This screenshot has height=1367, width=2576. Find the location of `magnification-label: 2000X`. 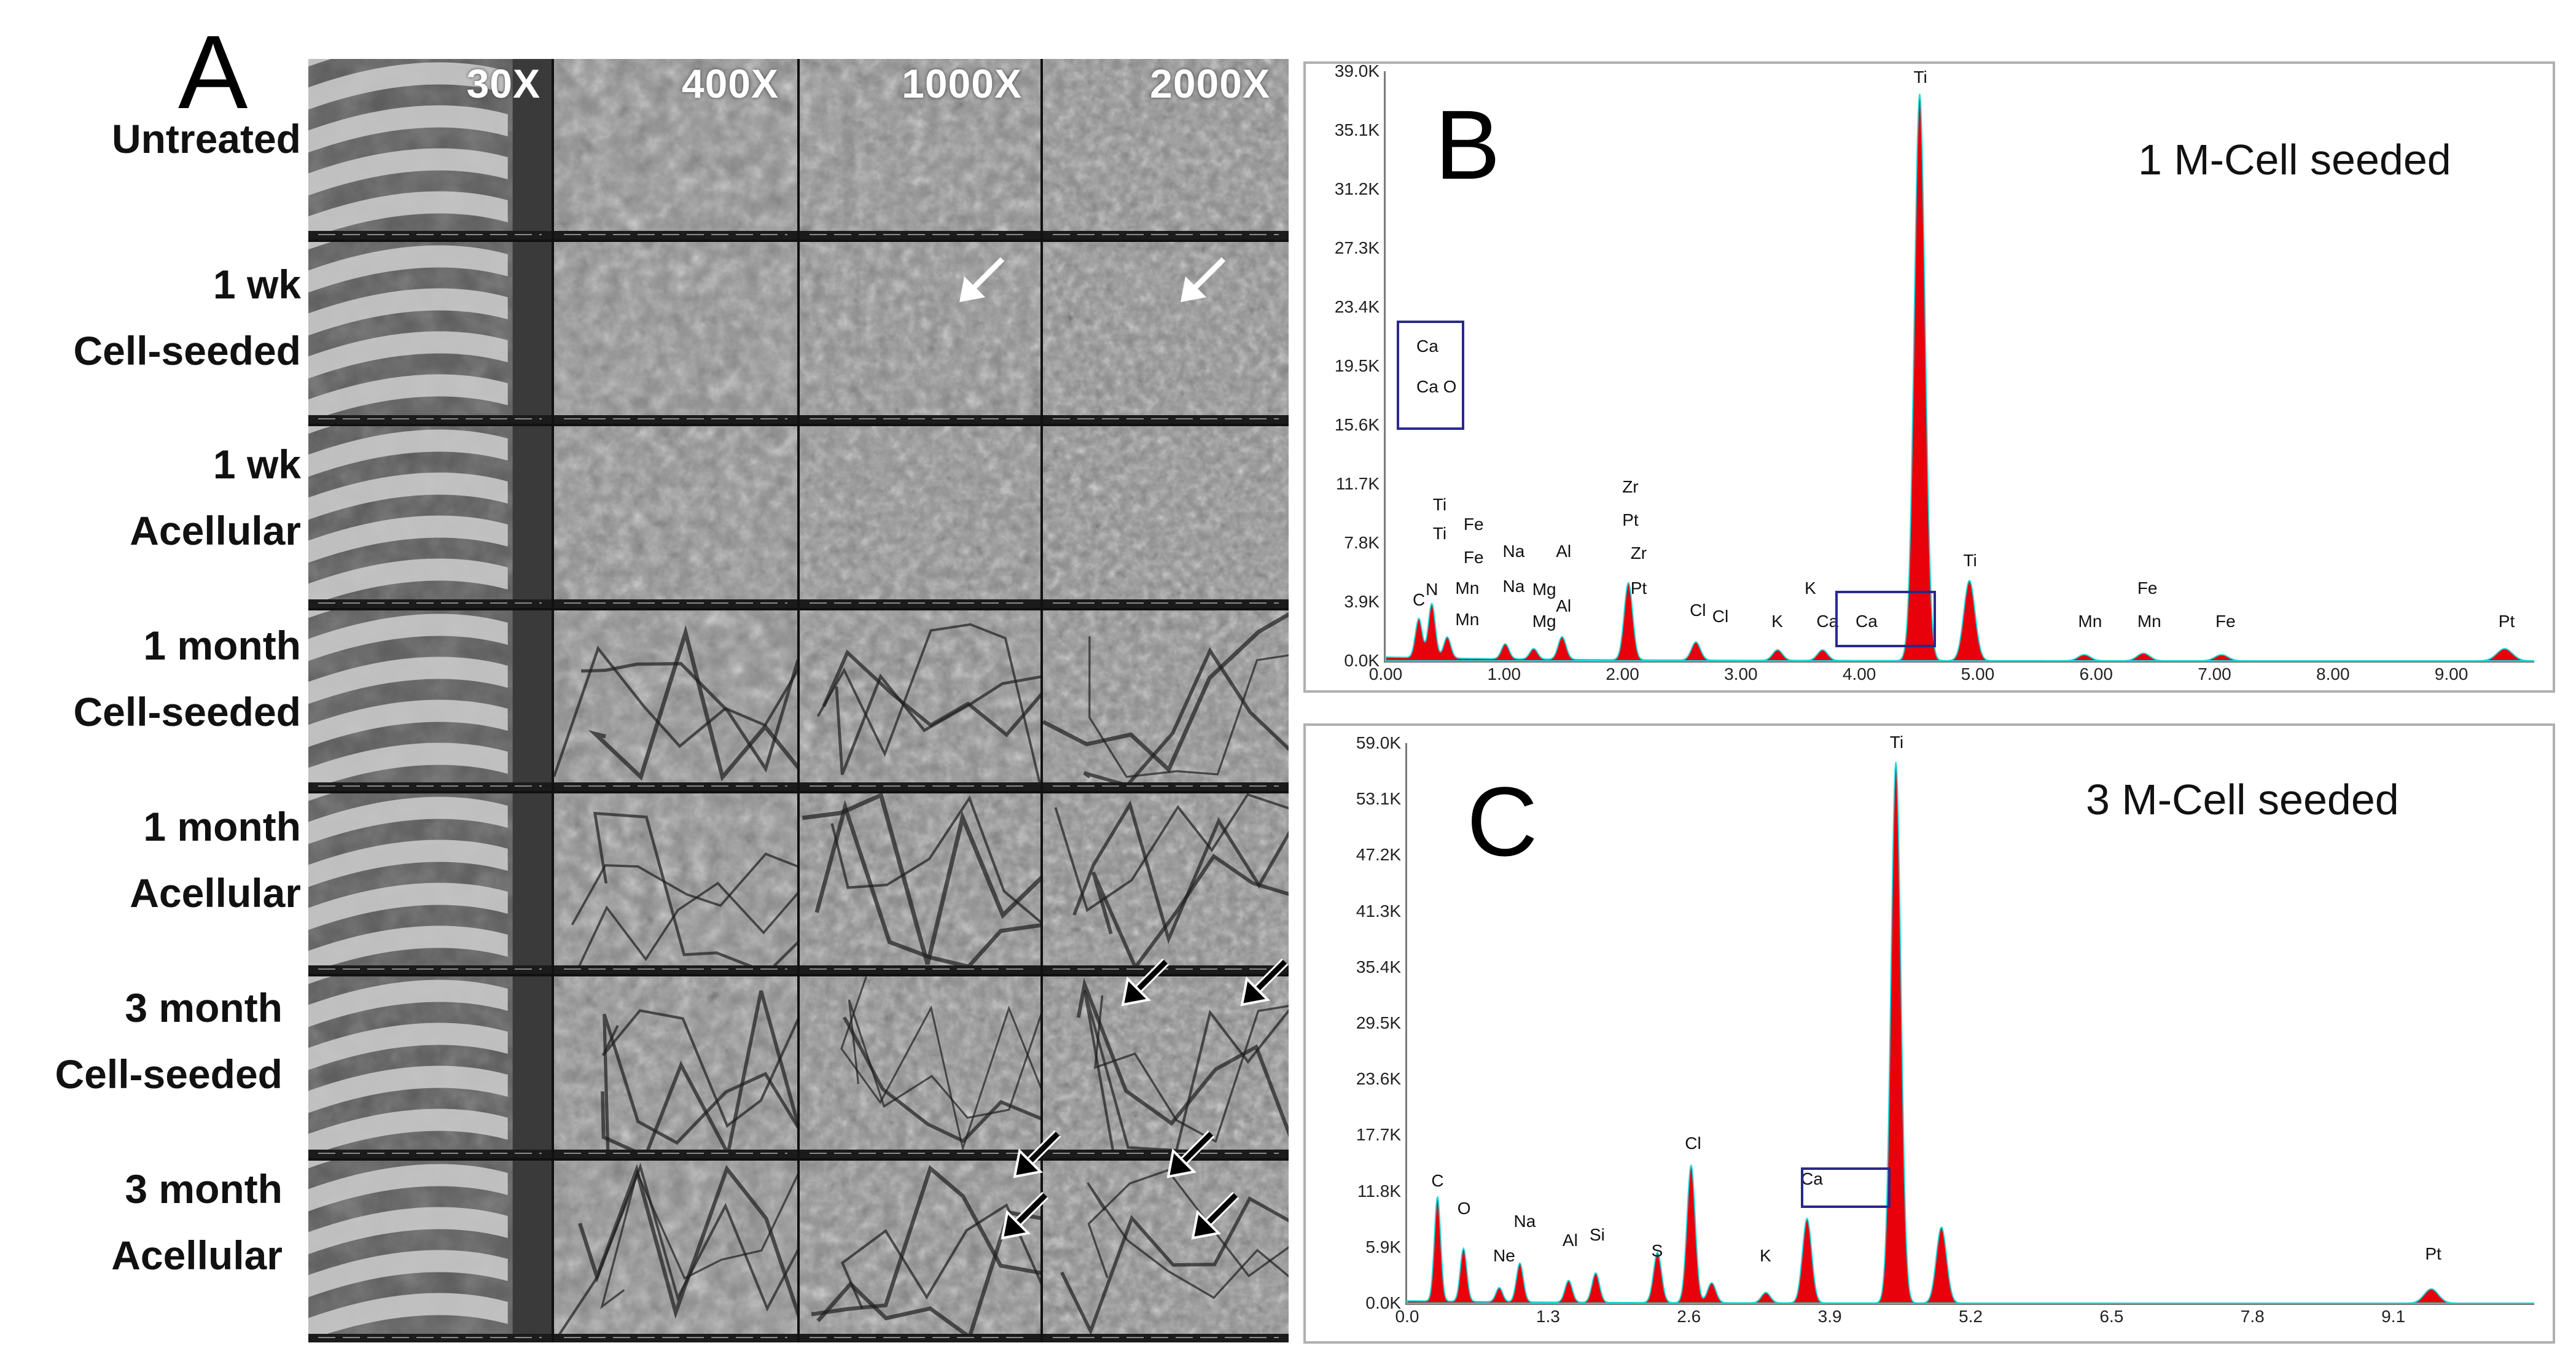

magnification-label: 2000X is located at coordinates (1210, 83).